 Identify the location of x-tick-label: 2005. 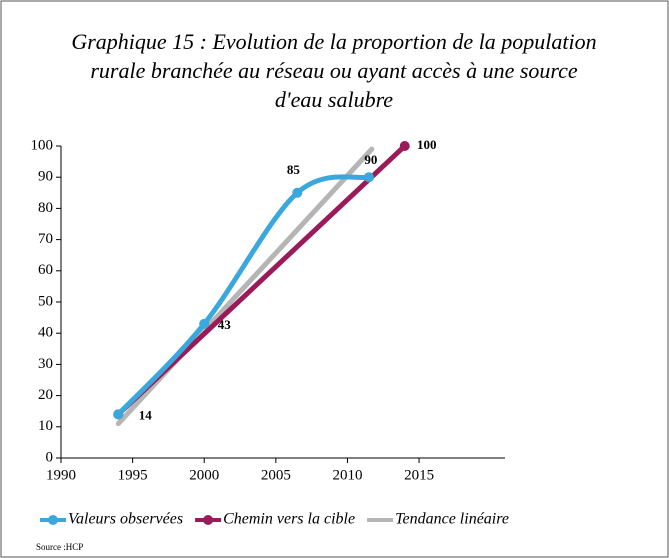
(276, 475).